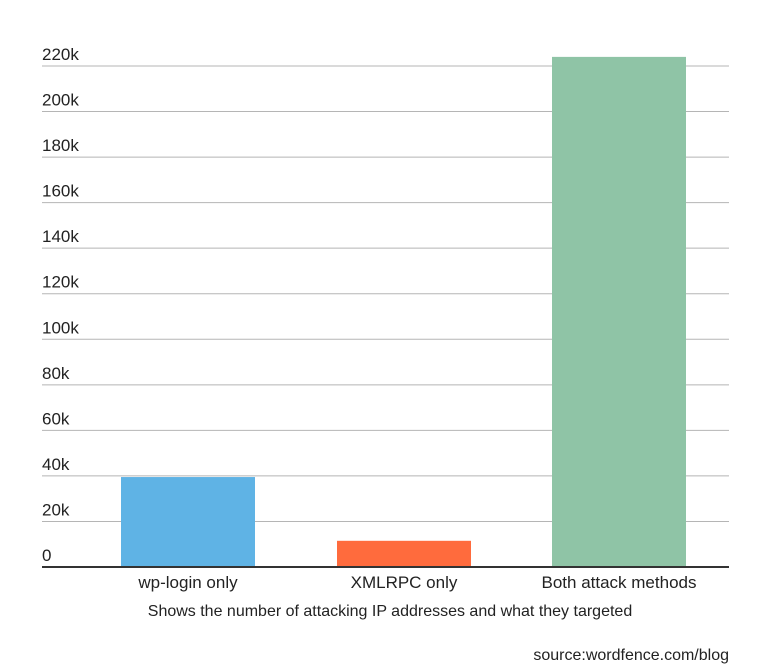 This screenshot has height=668, width=770. Describe the element at coordinates (60, 54) in the screenshot. I see `y-tick-label: 220k` at that location.